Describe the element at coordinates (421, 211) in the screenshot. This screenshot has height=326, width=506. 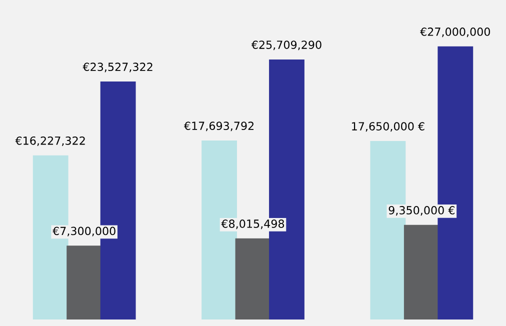
I see `data-label: 9,350,000 €` at that location.